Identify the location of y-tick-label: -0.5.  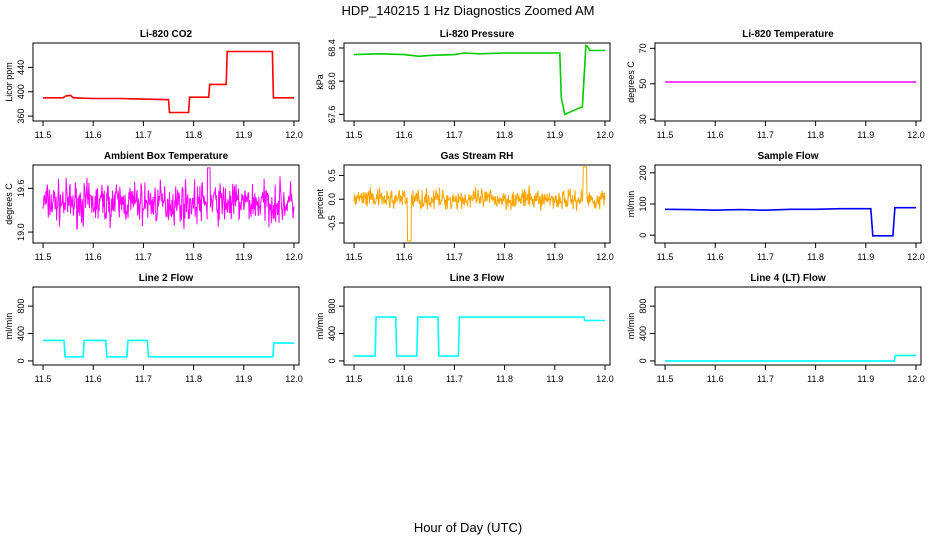
(332, 223).